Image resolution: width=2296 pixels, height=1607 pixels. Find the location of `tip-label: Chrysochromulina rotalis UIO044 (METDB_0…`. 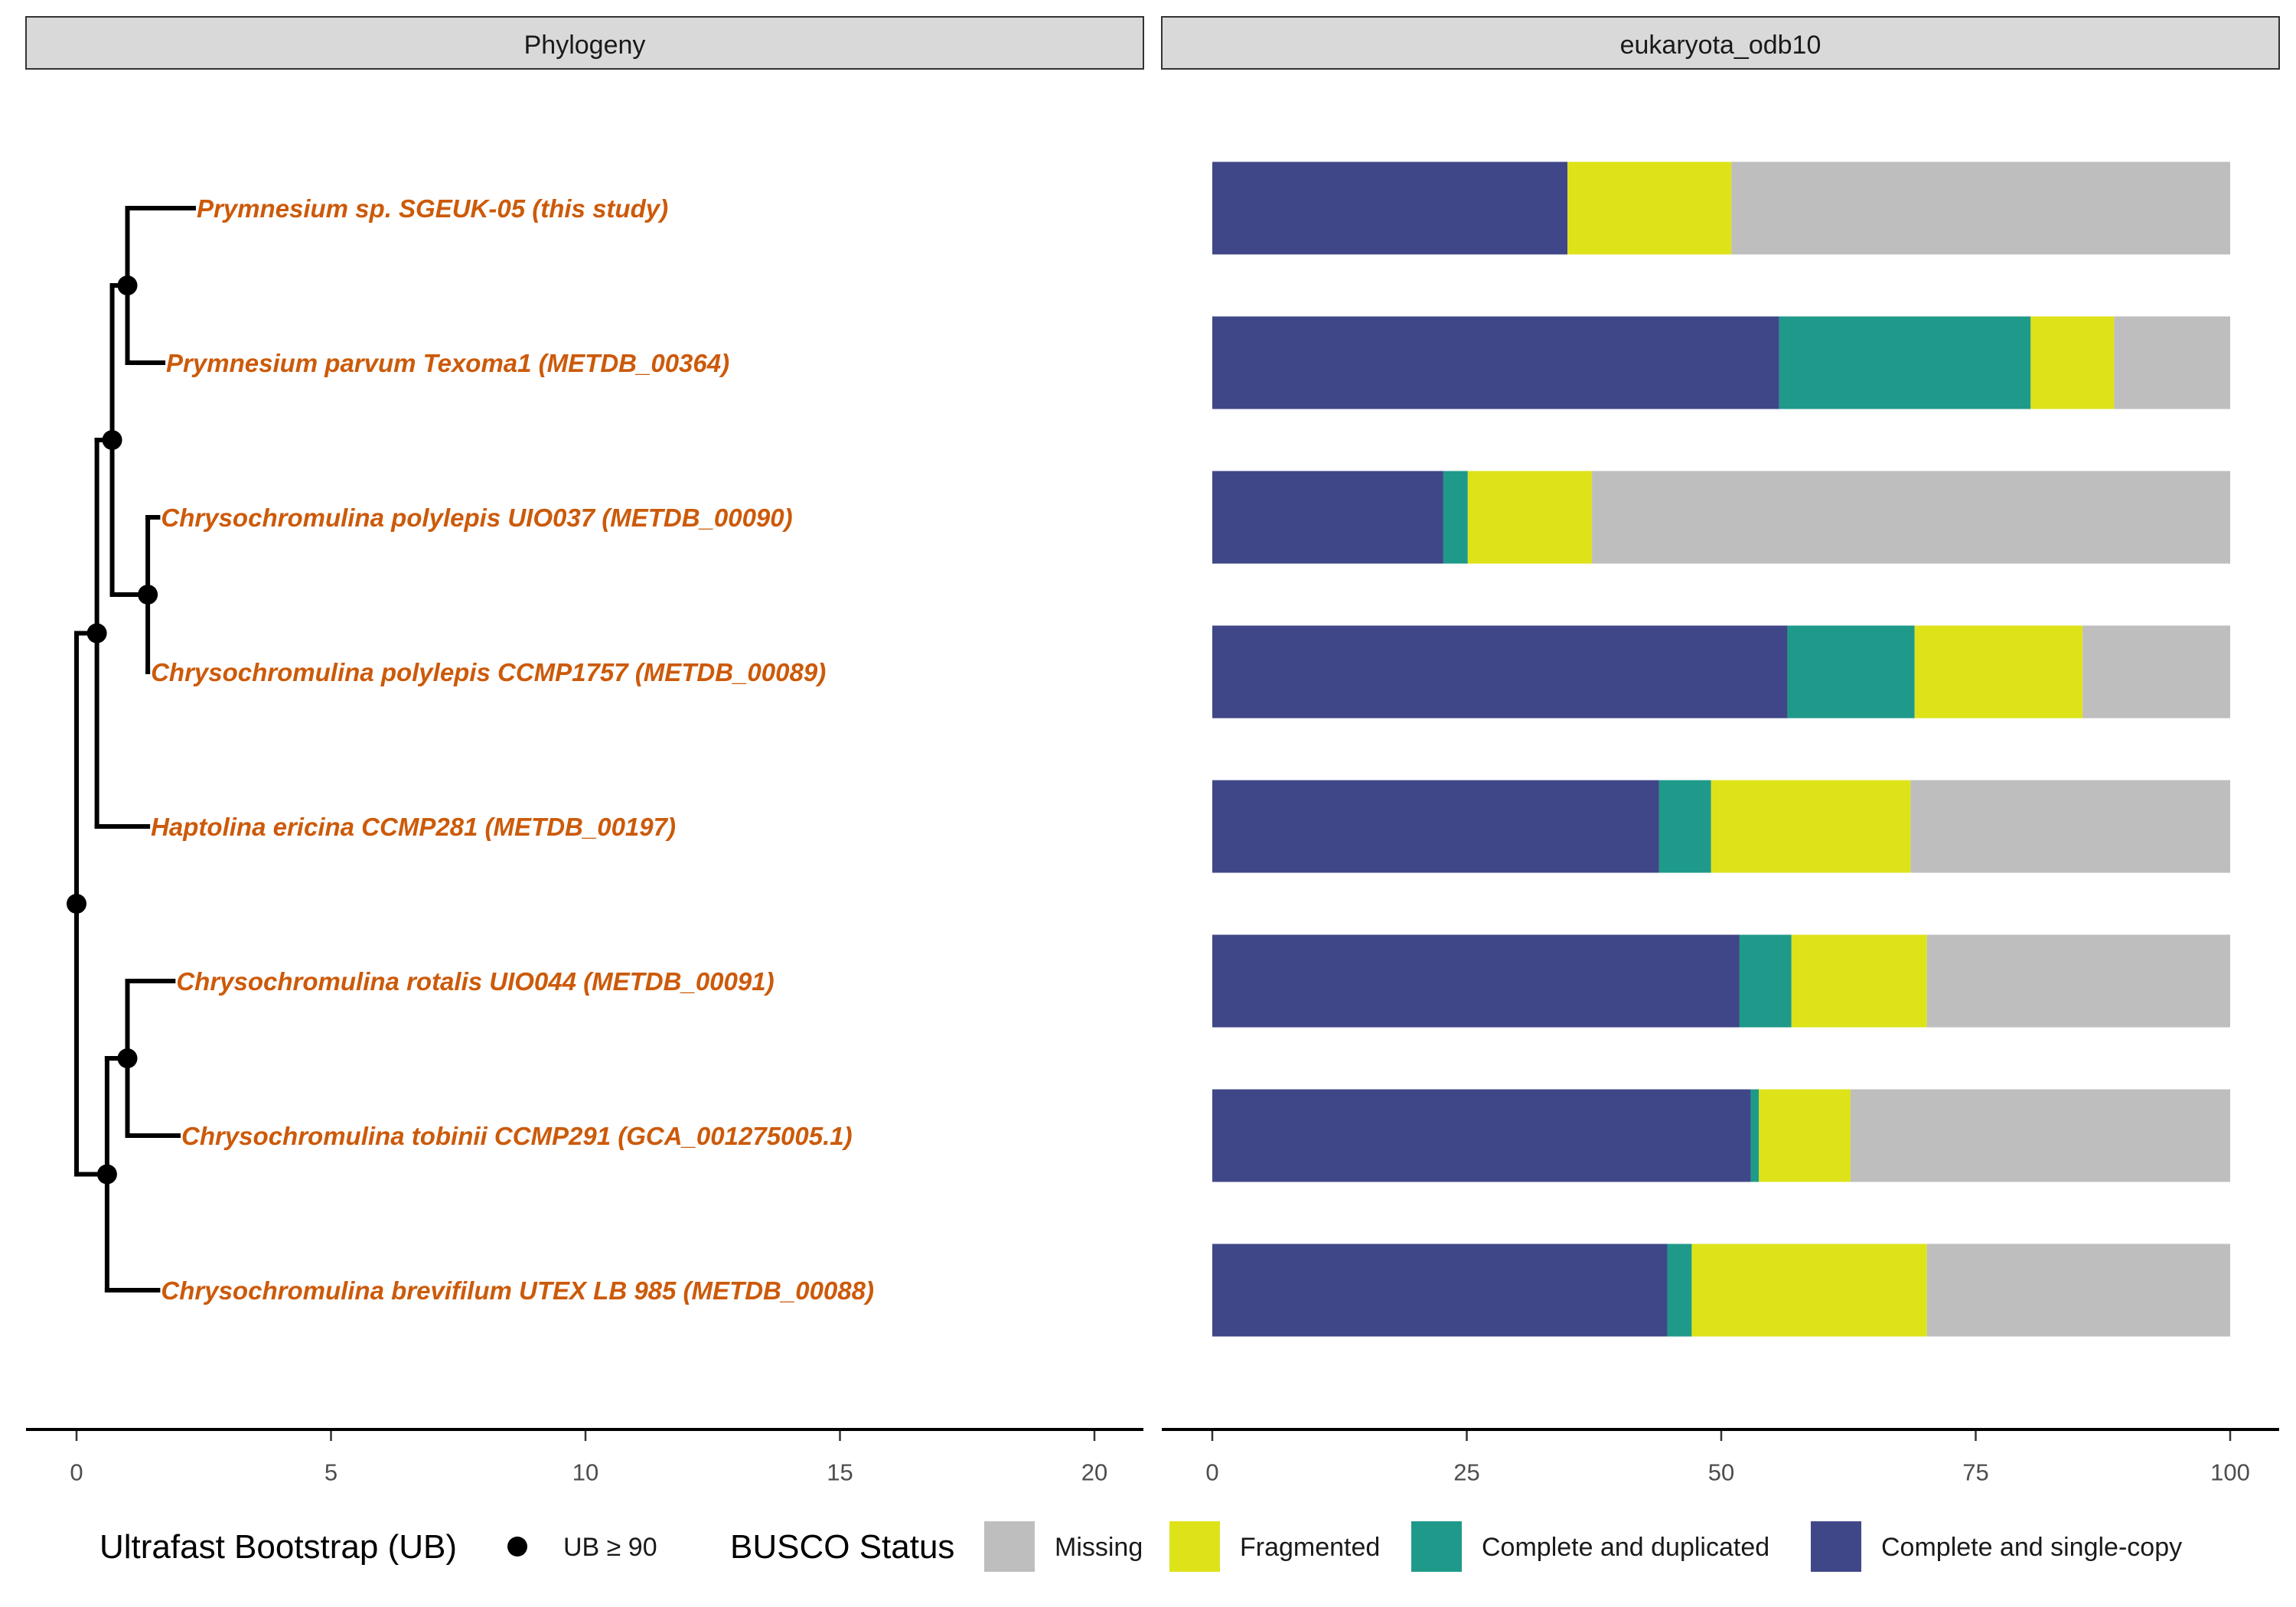

tip-label: Chrysochromulina rotalis UIO044 (METDB_0… is located at coordinates (475, 981).